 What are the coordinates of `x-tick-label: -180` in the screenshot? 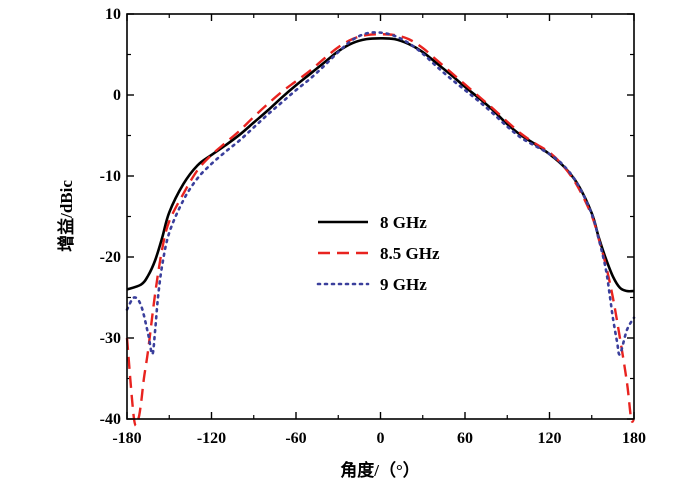 It's located at (126, 438).